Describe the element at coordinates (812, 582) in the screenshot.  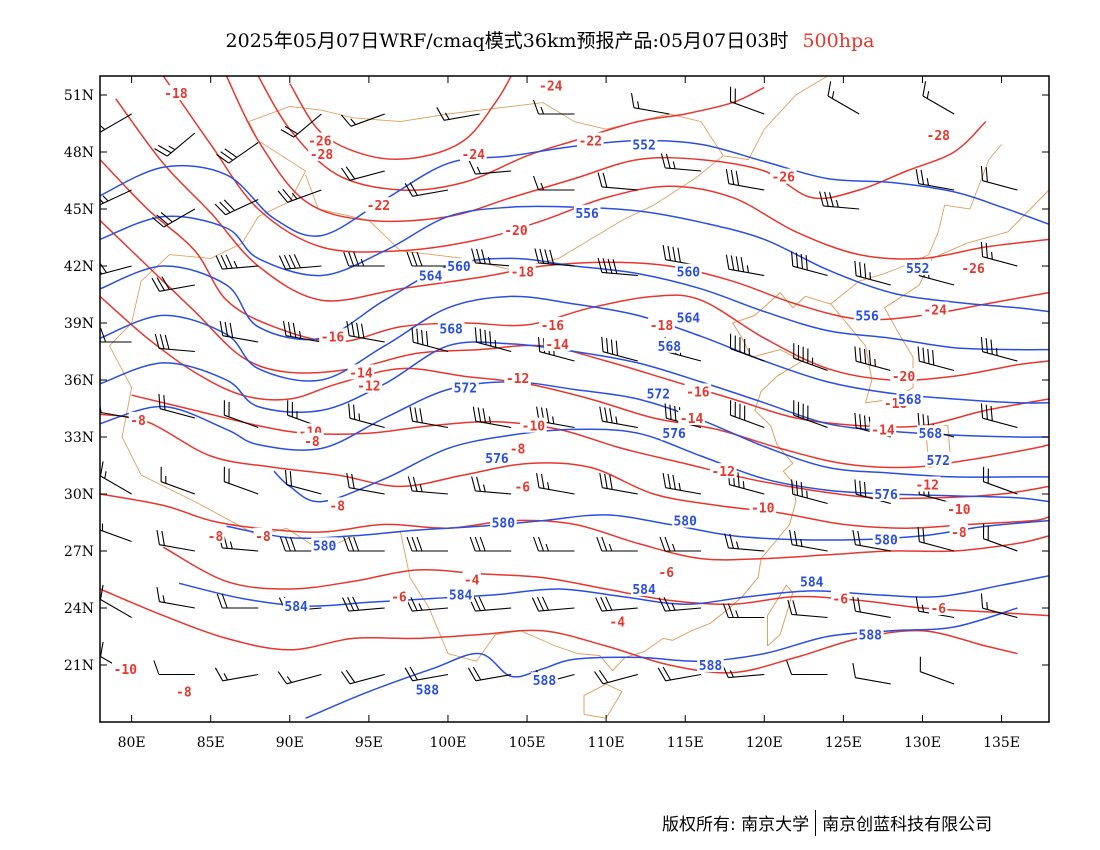
I see `height-label: 584` at that location.